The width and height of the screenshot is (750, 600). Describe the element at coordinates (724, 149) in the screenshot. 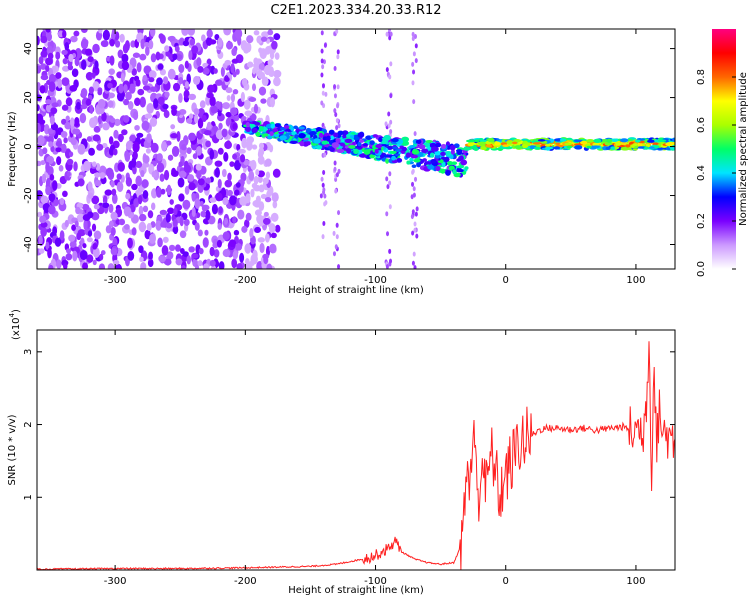

I see `colorbar-gradient` at that location.